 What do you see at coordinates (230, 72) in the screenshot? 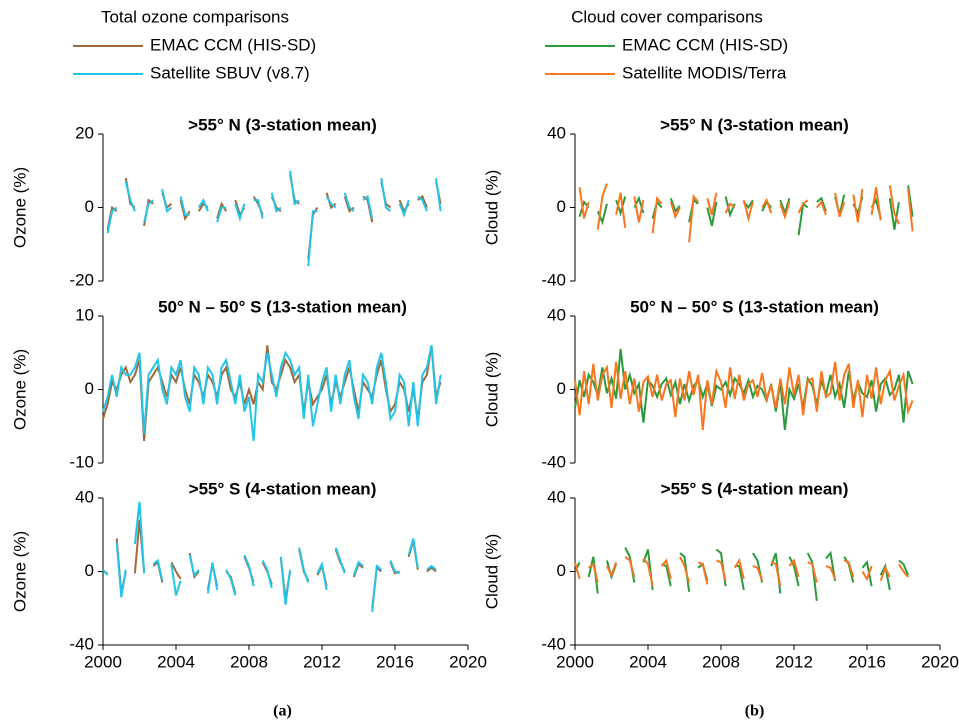
I see `legend-label: Satellite SBUV (v8.7)` at bounding box center [230, 72].